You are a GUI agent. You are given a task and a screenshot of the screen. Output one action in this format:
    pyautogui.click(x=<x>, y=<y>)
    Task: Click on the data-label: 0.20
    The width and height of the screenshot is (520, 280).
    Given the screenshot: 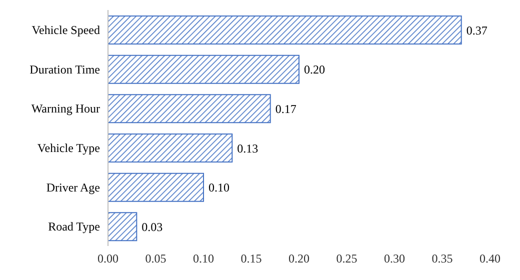 What is the action you would take?
    pyautogui.click(x=314, y=69)
    